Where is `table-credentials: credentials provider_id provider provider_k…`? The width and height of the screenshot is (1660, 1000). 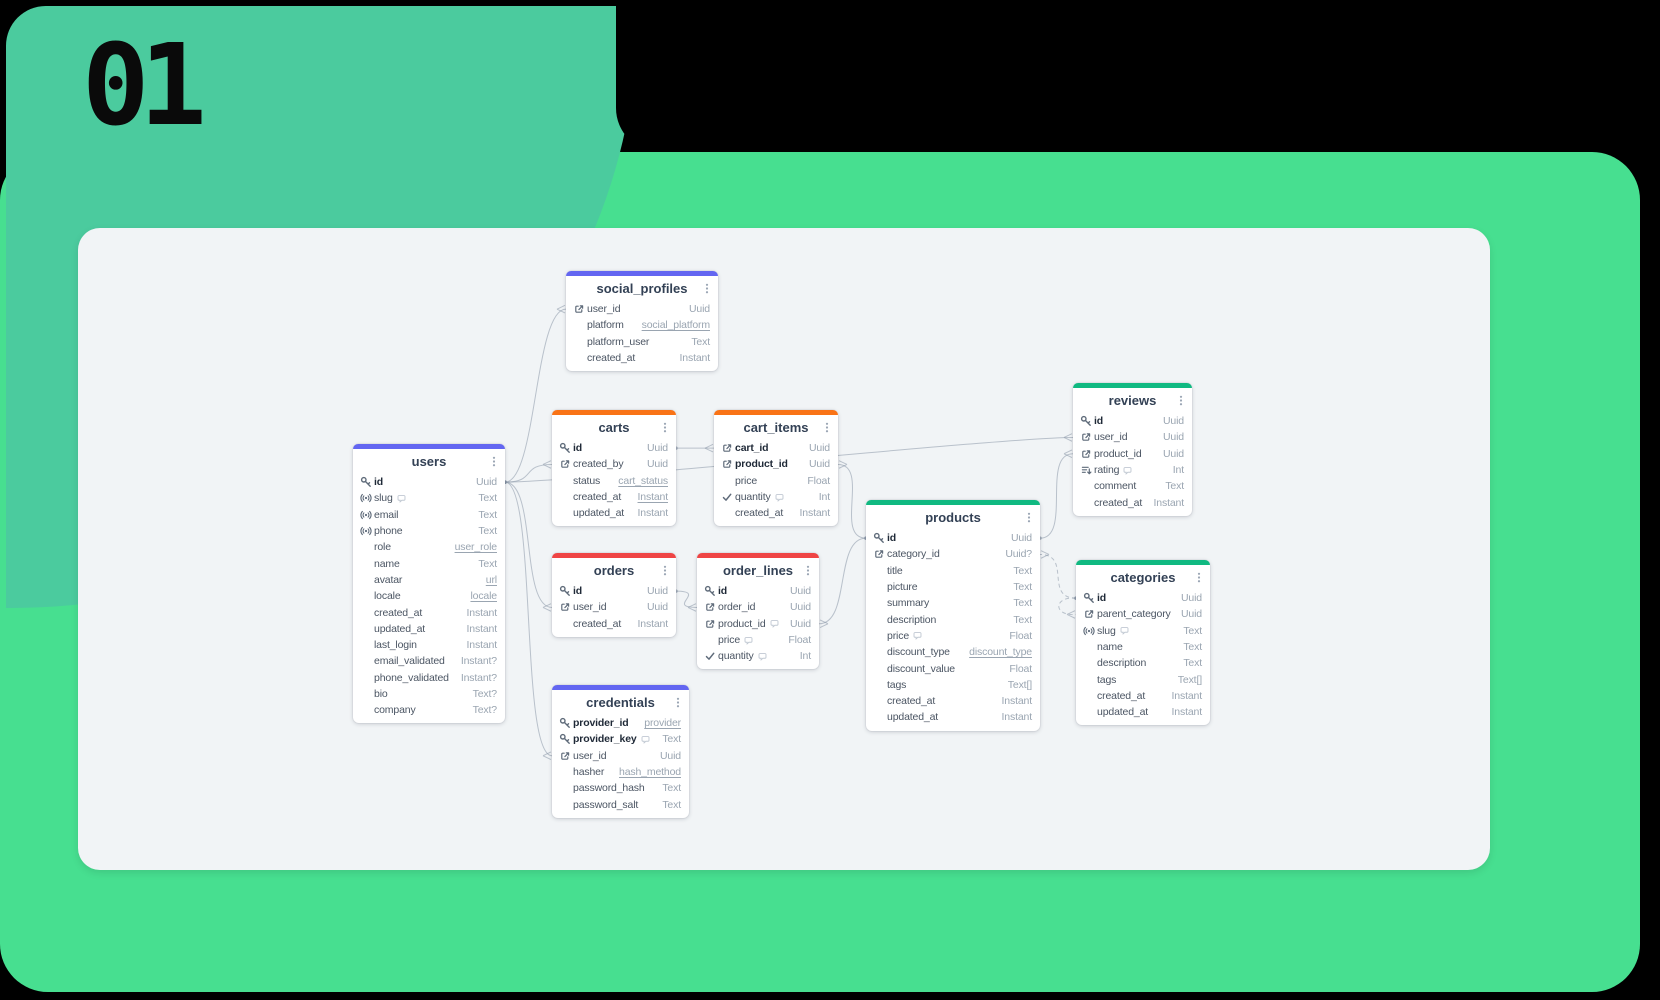
table-credentials: credentials provider_id provider provider_k… is located at coordinates (620, 751).